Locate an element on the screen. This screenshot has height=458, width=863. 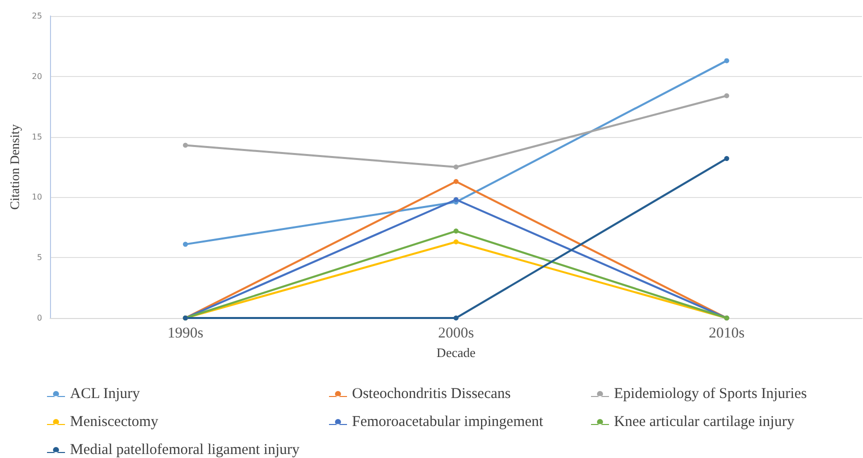
y-tick-label: 15 is located at coordinates (37, 137).